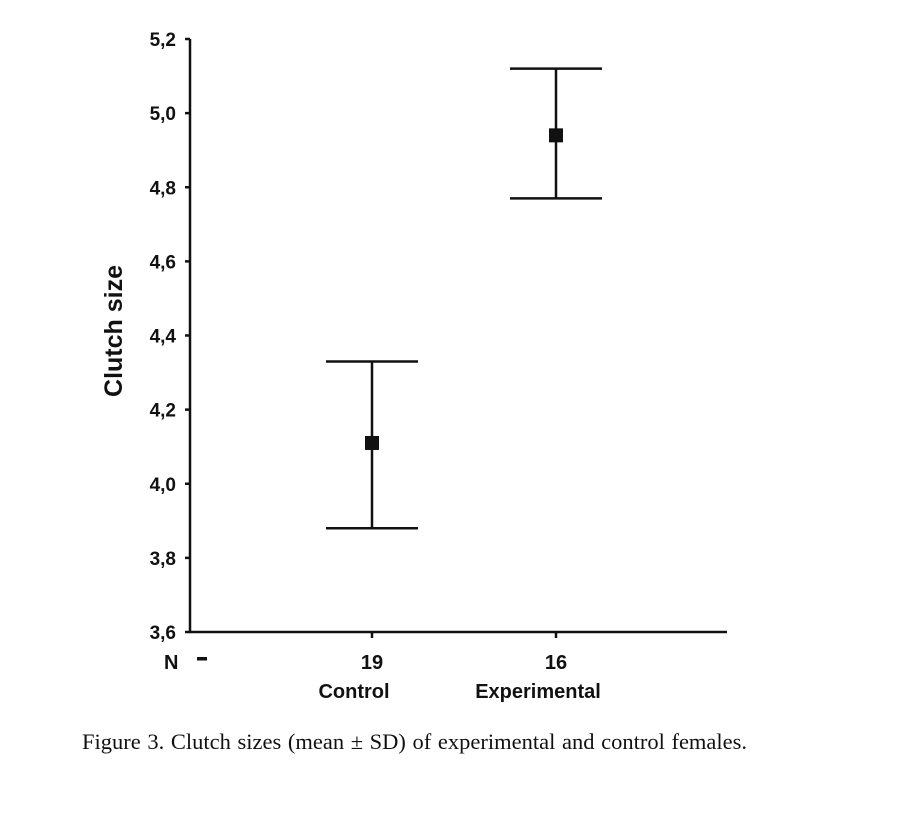 This screenshot has width=901, height=833. I want to click on y-tick-label: 4,4, so click(163, 337).